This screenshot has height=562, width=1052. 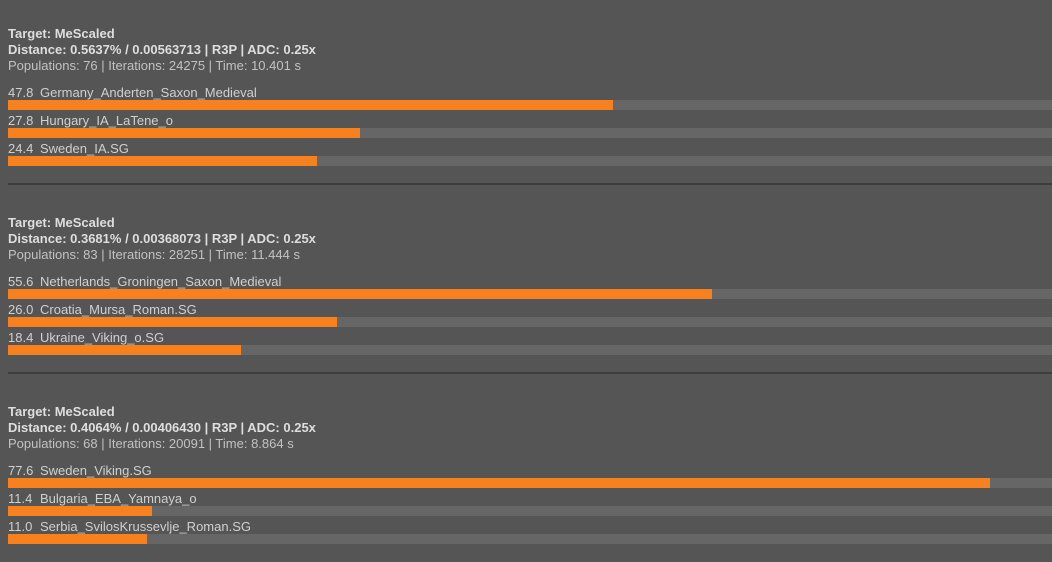 I want to click on population-row: 77.6 Sweden_Viking.SG, so click(x=530, y=476).